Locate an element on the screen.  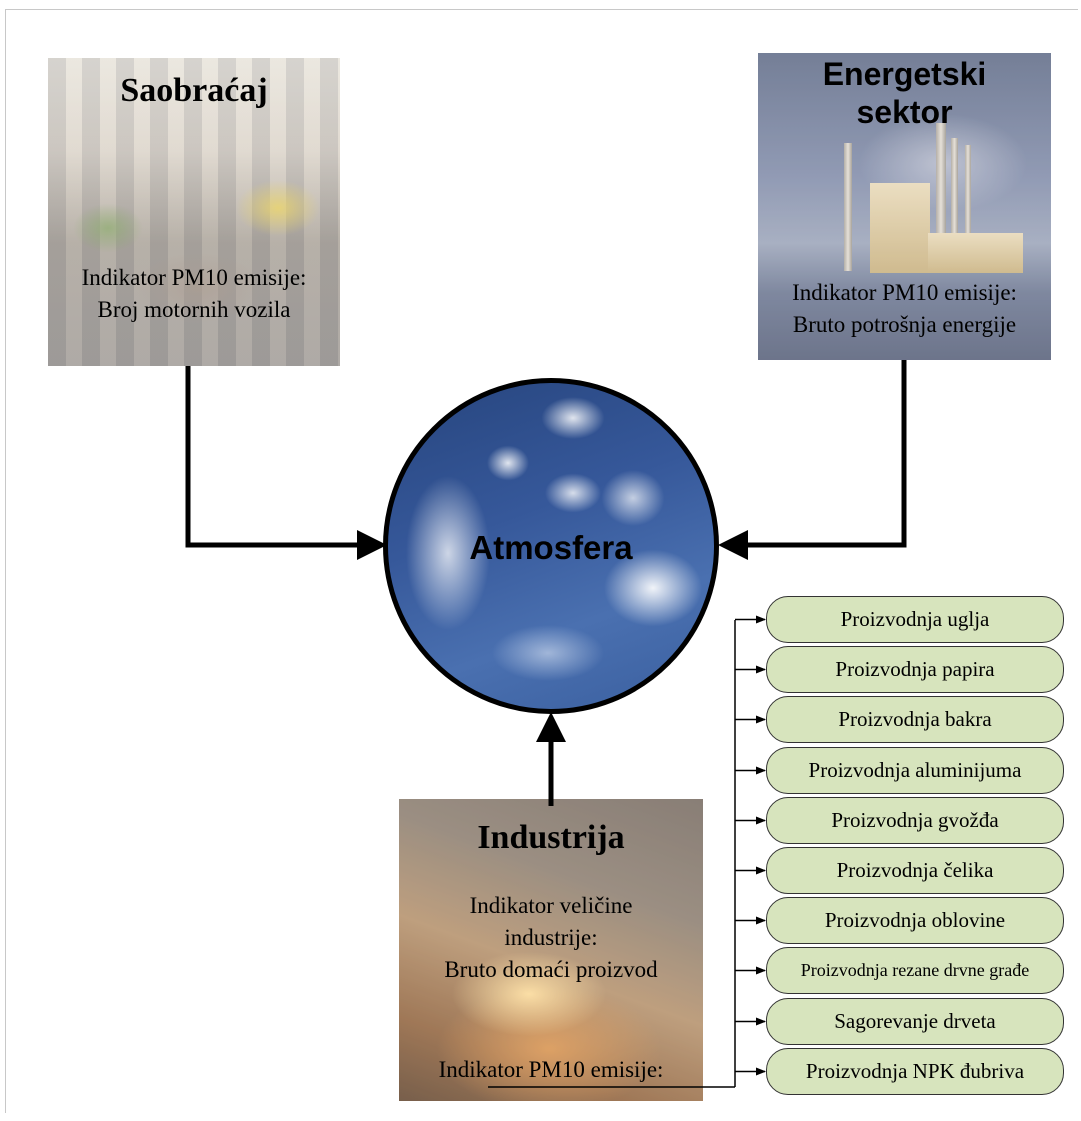
energetski-indicator-label: Indikator PM10 emisije: is located at coordinates (904, 292).